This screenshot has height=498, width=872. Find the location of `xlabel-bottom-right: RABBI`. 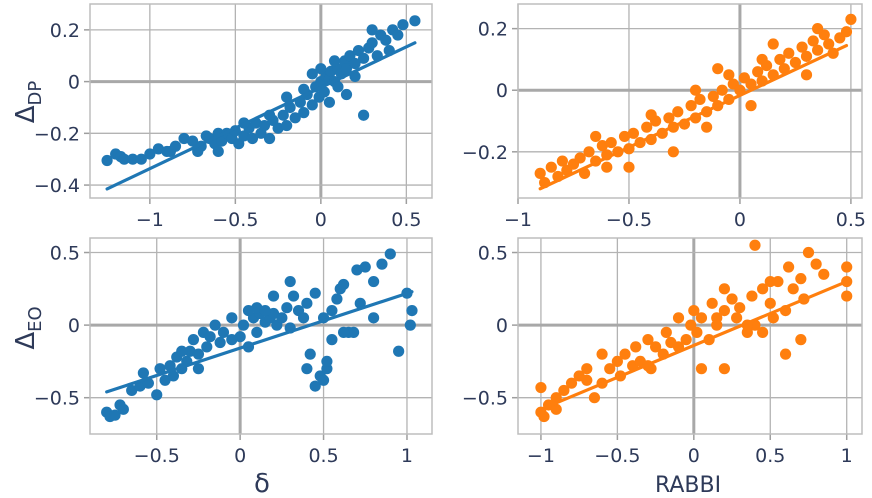

xlabel-bottom-right: RABBI is located at coordinates (688, 485).